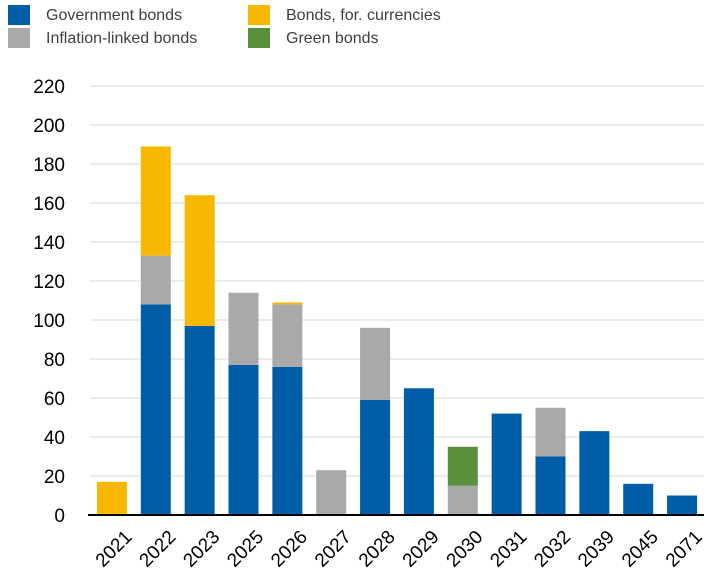 The image size is (712, 578). I want to click on y-tick-label-0: 0, so click(59, 516).